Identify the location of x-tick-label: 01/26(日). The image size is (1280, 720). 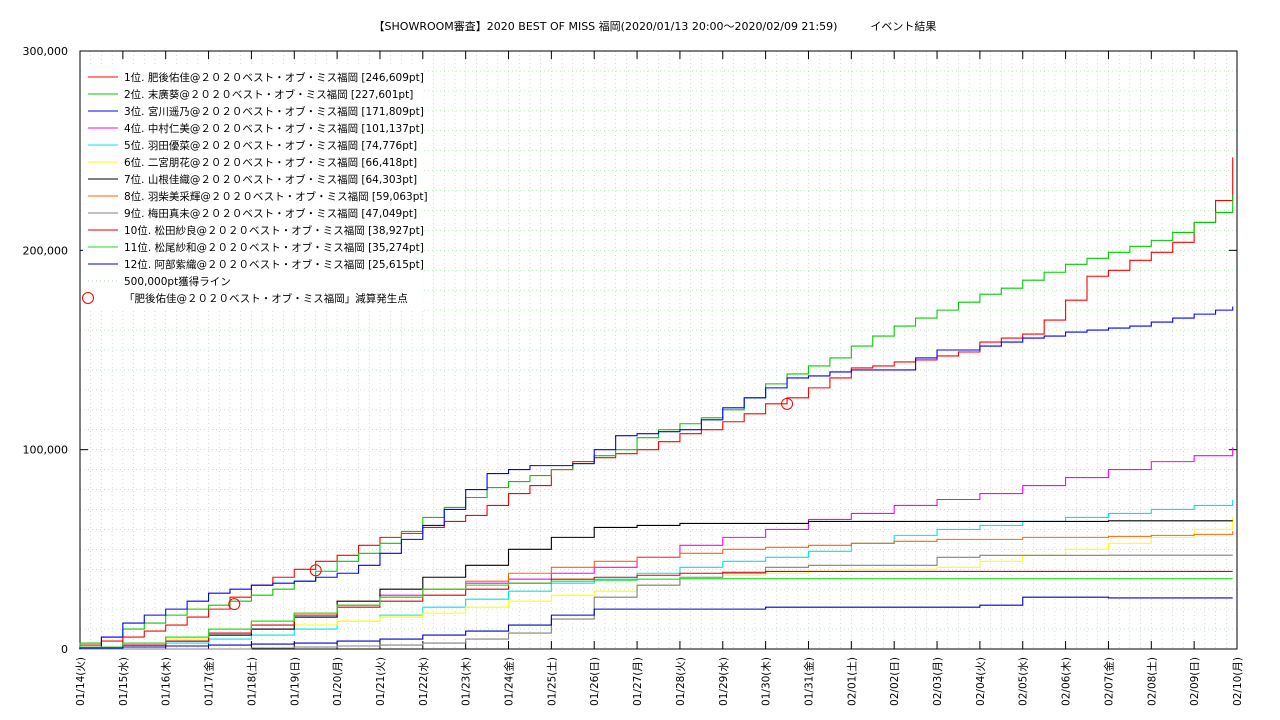
(595, 681).